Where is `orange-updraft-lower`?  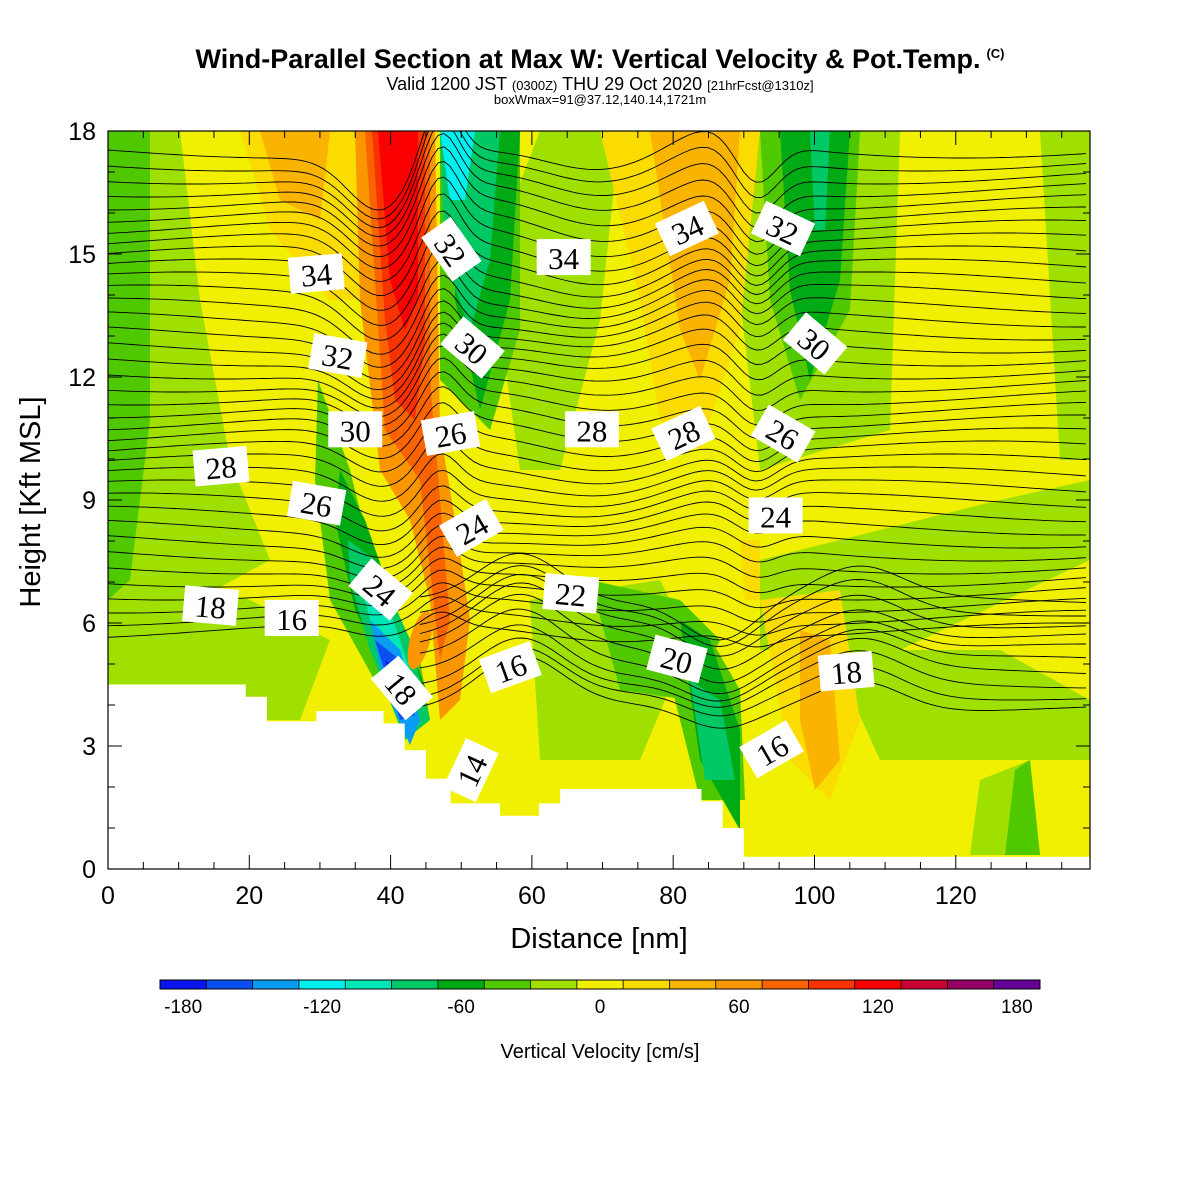 orange-updraft-lower is located at coordinates (420, 640).